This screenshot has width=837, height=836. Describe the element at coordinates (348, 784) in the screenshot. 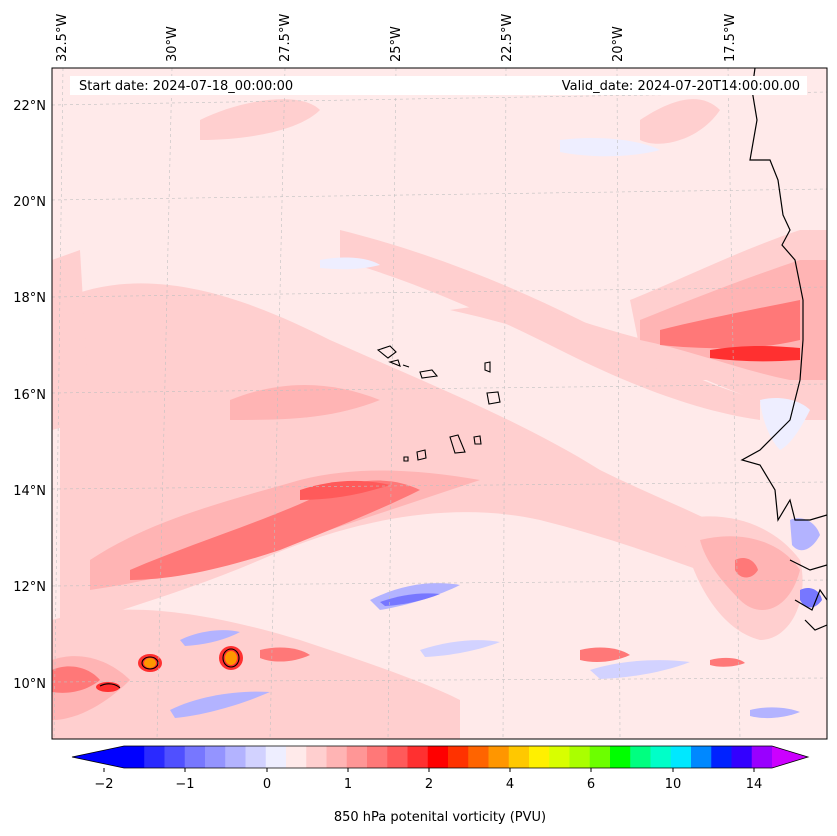

I see `cb-tick-label: 1` at that location.